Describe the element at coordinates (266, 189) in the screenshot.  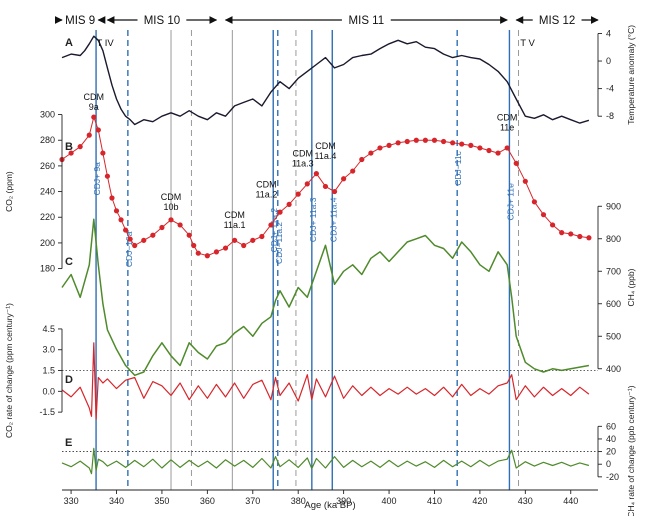
I see `cdm-annotation: CDM 11a.2` at that location.